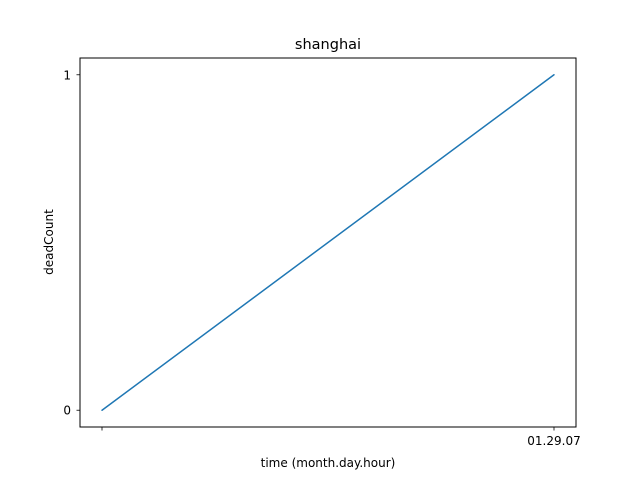 Image resolution: width=640 pixels, height=480 pixels. What do you see at coordinates (328, 463) in the screenshot?
I see `x-axis-label: time (month.day.hour)` at bounding box center [328, 463].